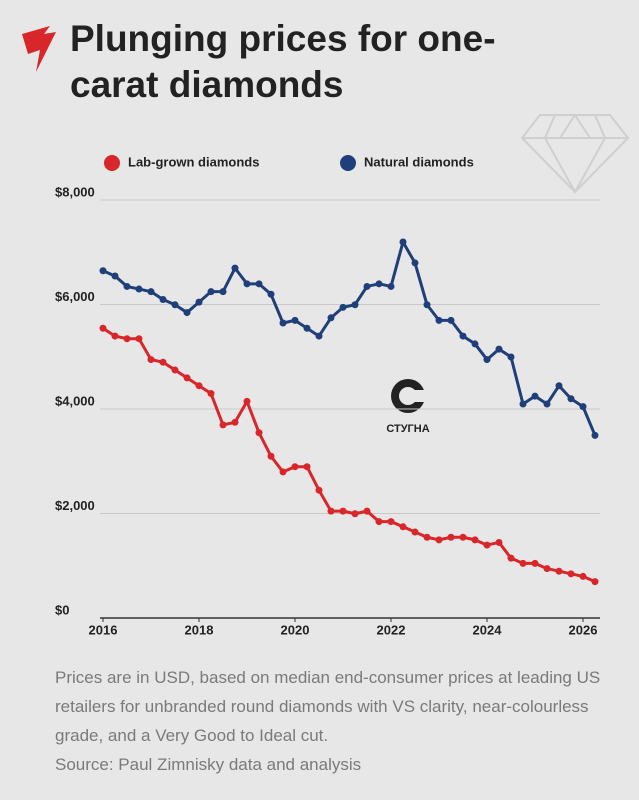 Image resolution: width=639 pixels, height=800 pixels. What do you see at coordinates (193, 161) in the screenshot?
I see `legend-label: Lab-grown diamonds` at bounding box center [193, 161].